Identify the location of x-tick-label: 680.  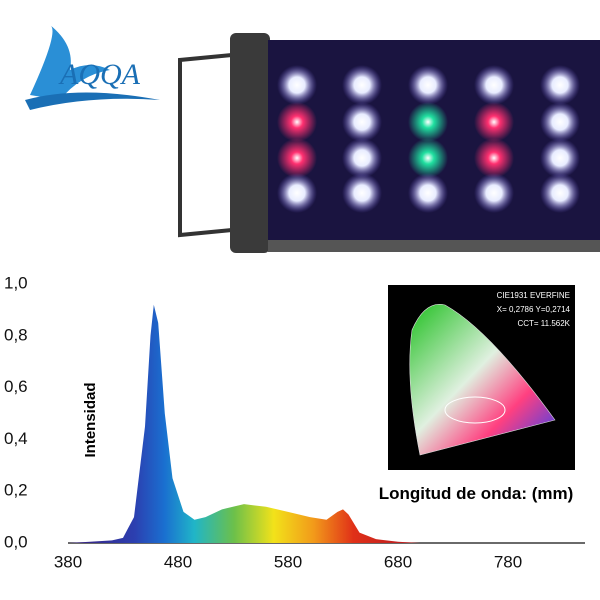
(398, 561).